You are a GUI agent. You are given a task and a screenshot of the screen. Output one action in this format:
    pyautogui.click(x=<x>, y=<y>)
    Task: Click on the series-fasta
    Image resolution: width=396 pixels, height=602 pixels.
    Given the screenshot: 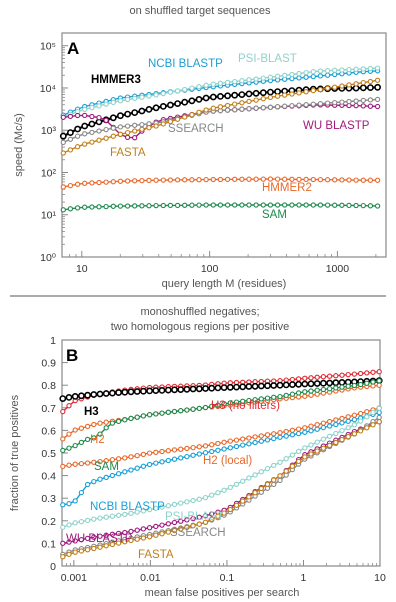 What is the action you would take?
    pyautogui.click(x=220, y=116)
    